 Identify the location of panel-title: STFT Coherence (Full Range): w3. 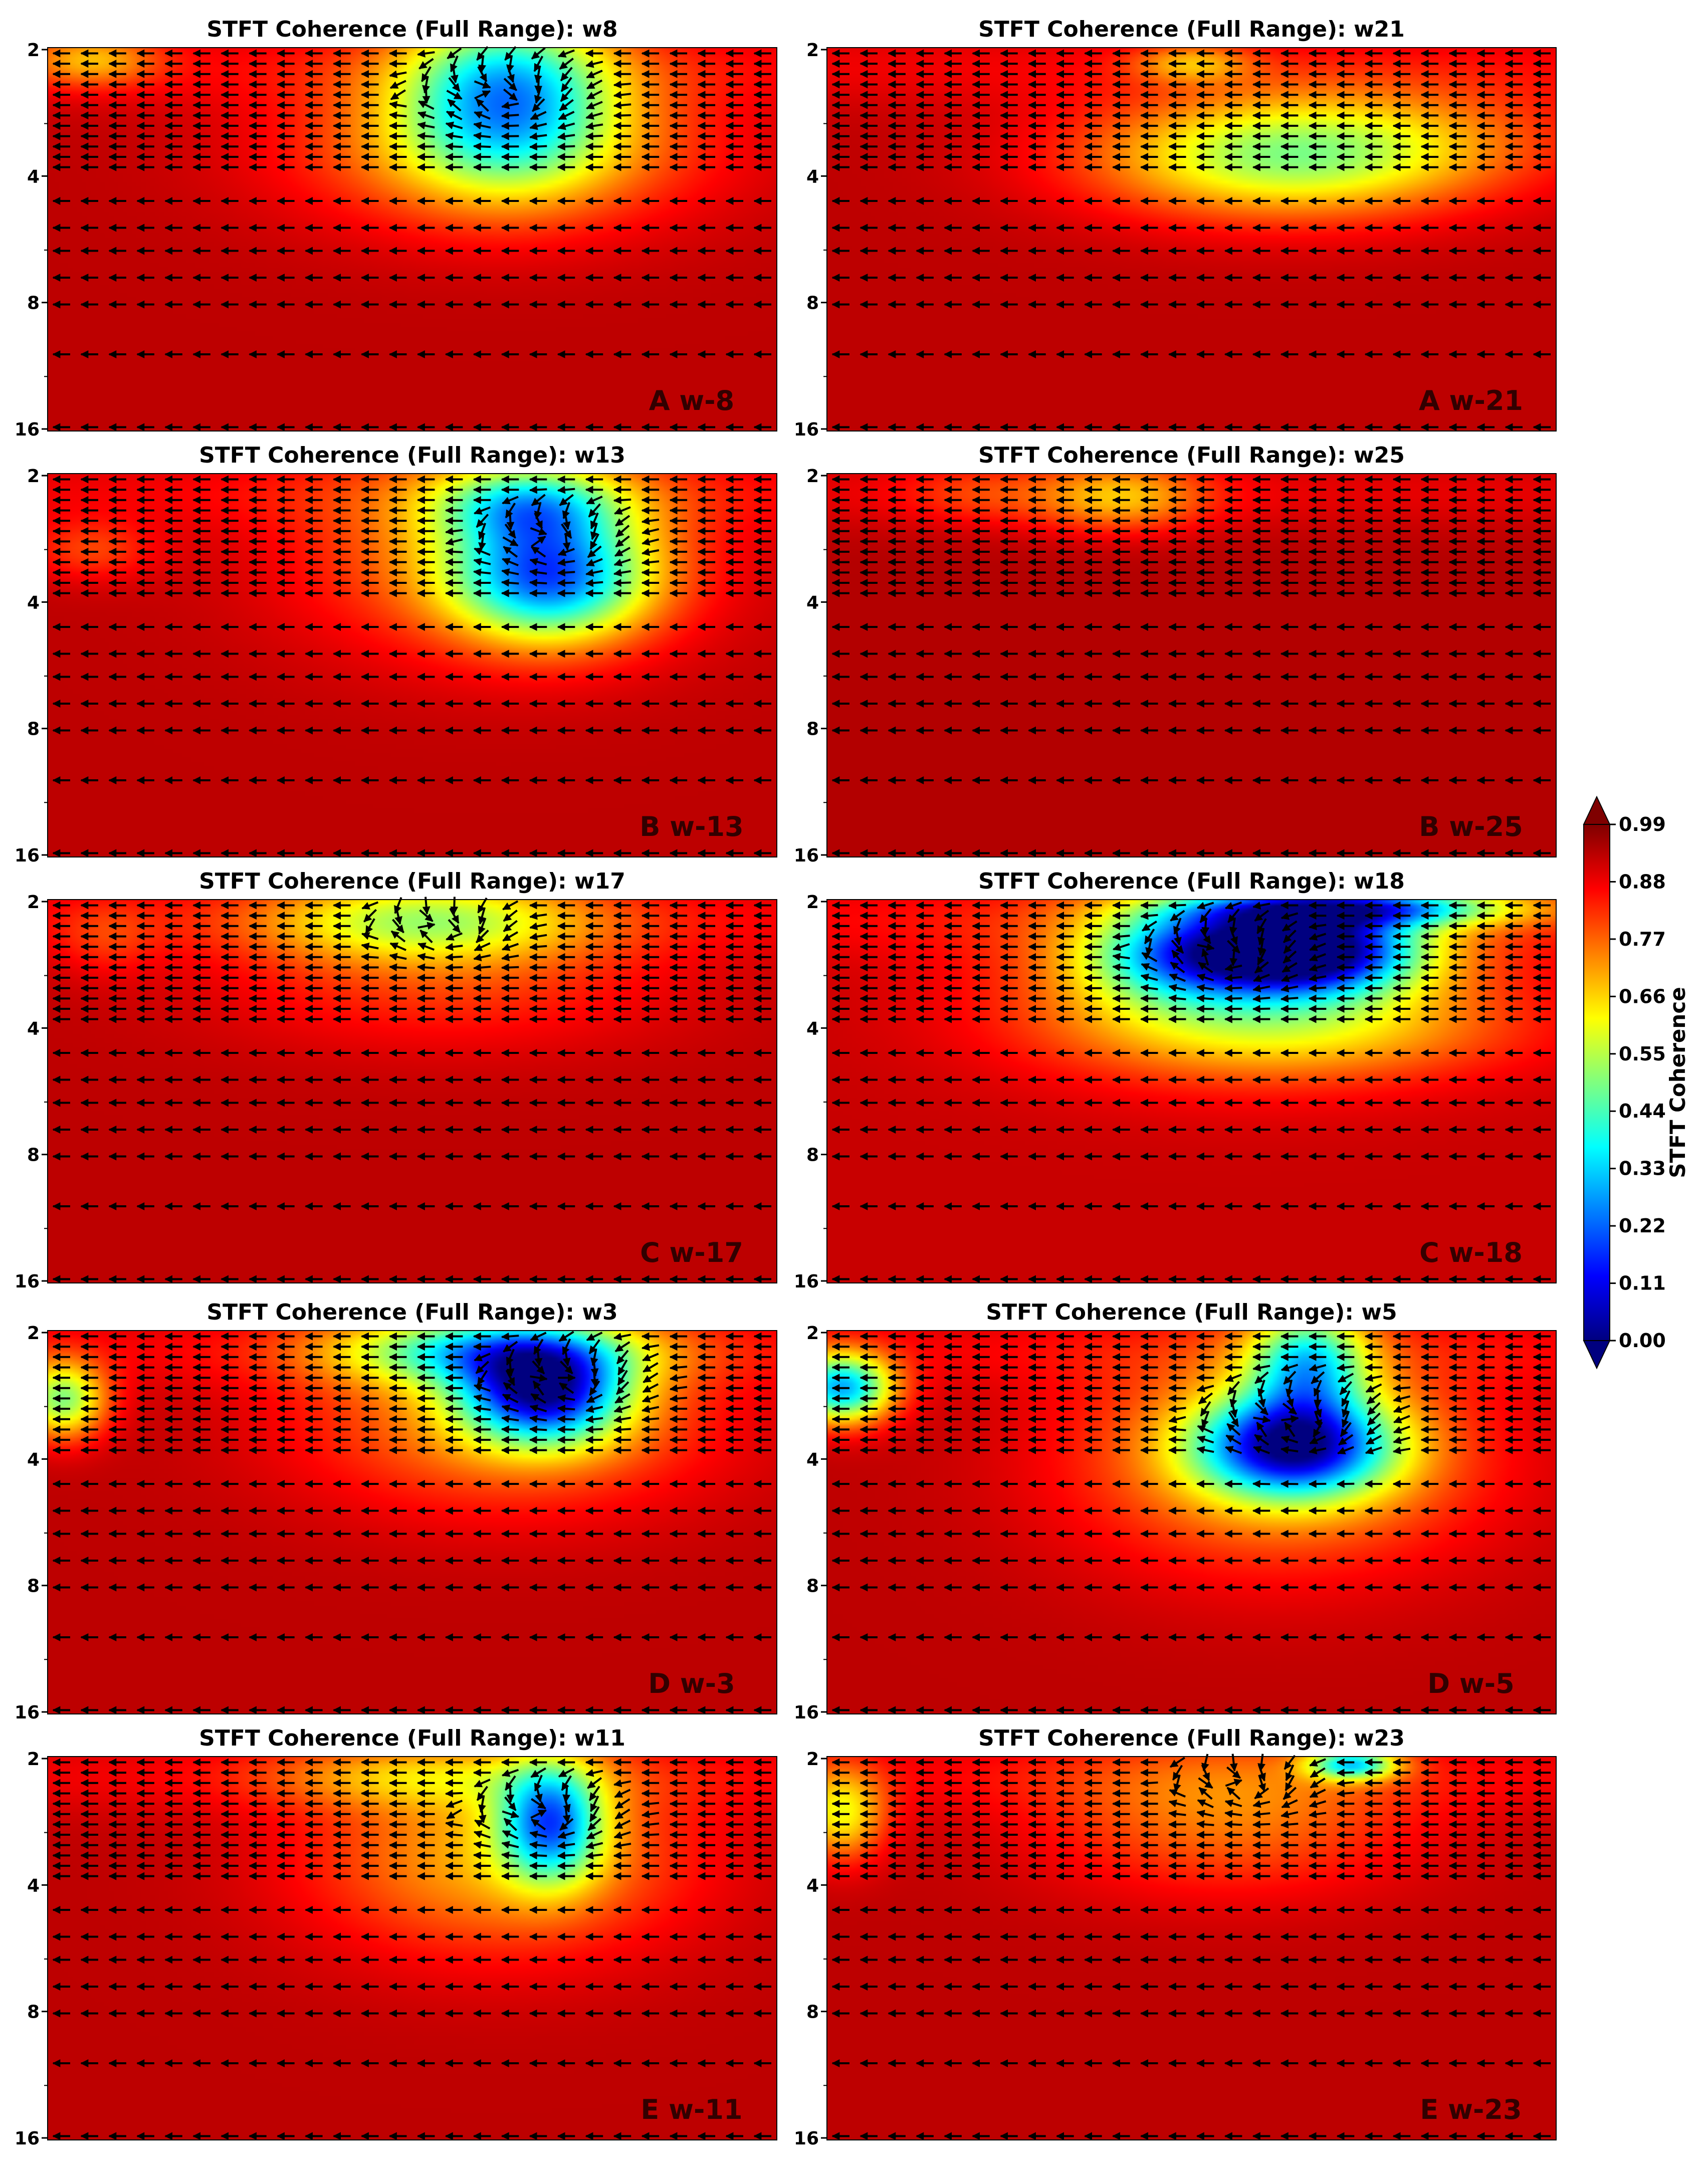
(411, 1312).